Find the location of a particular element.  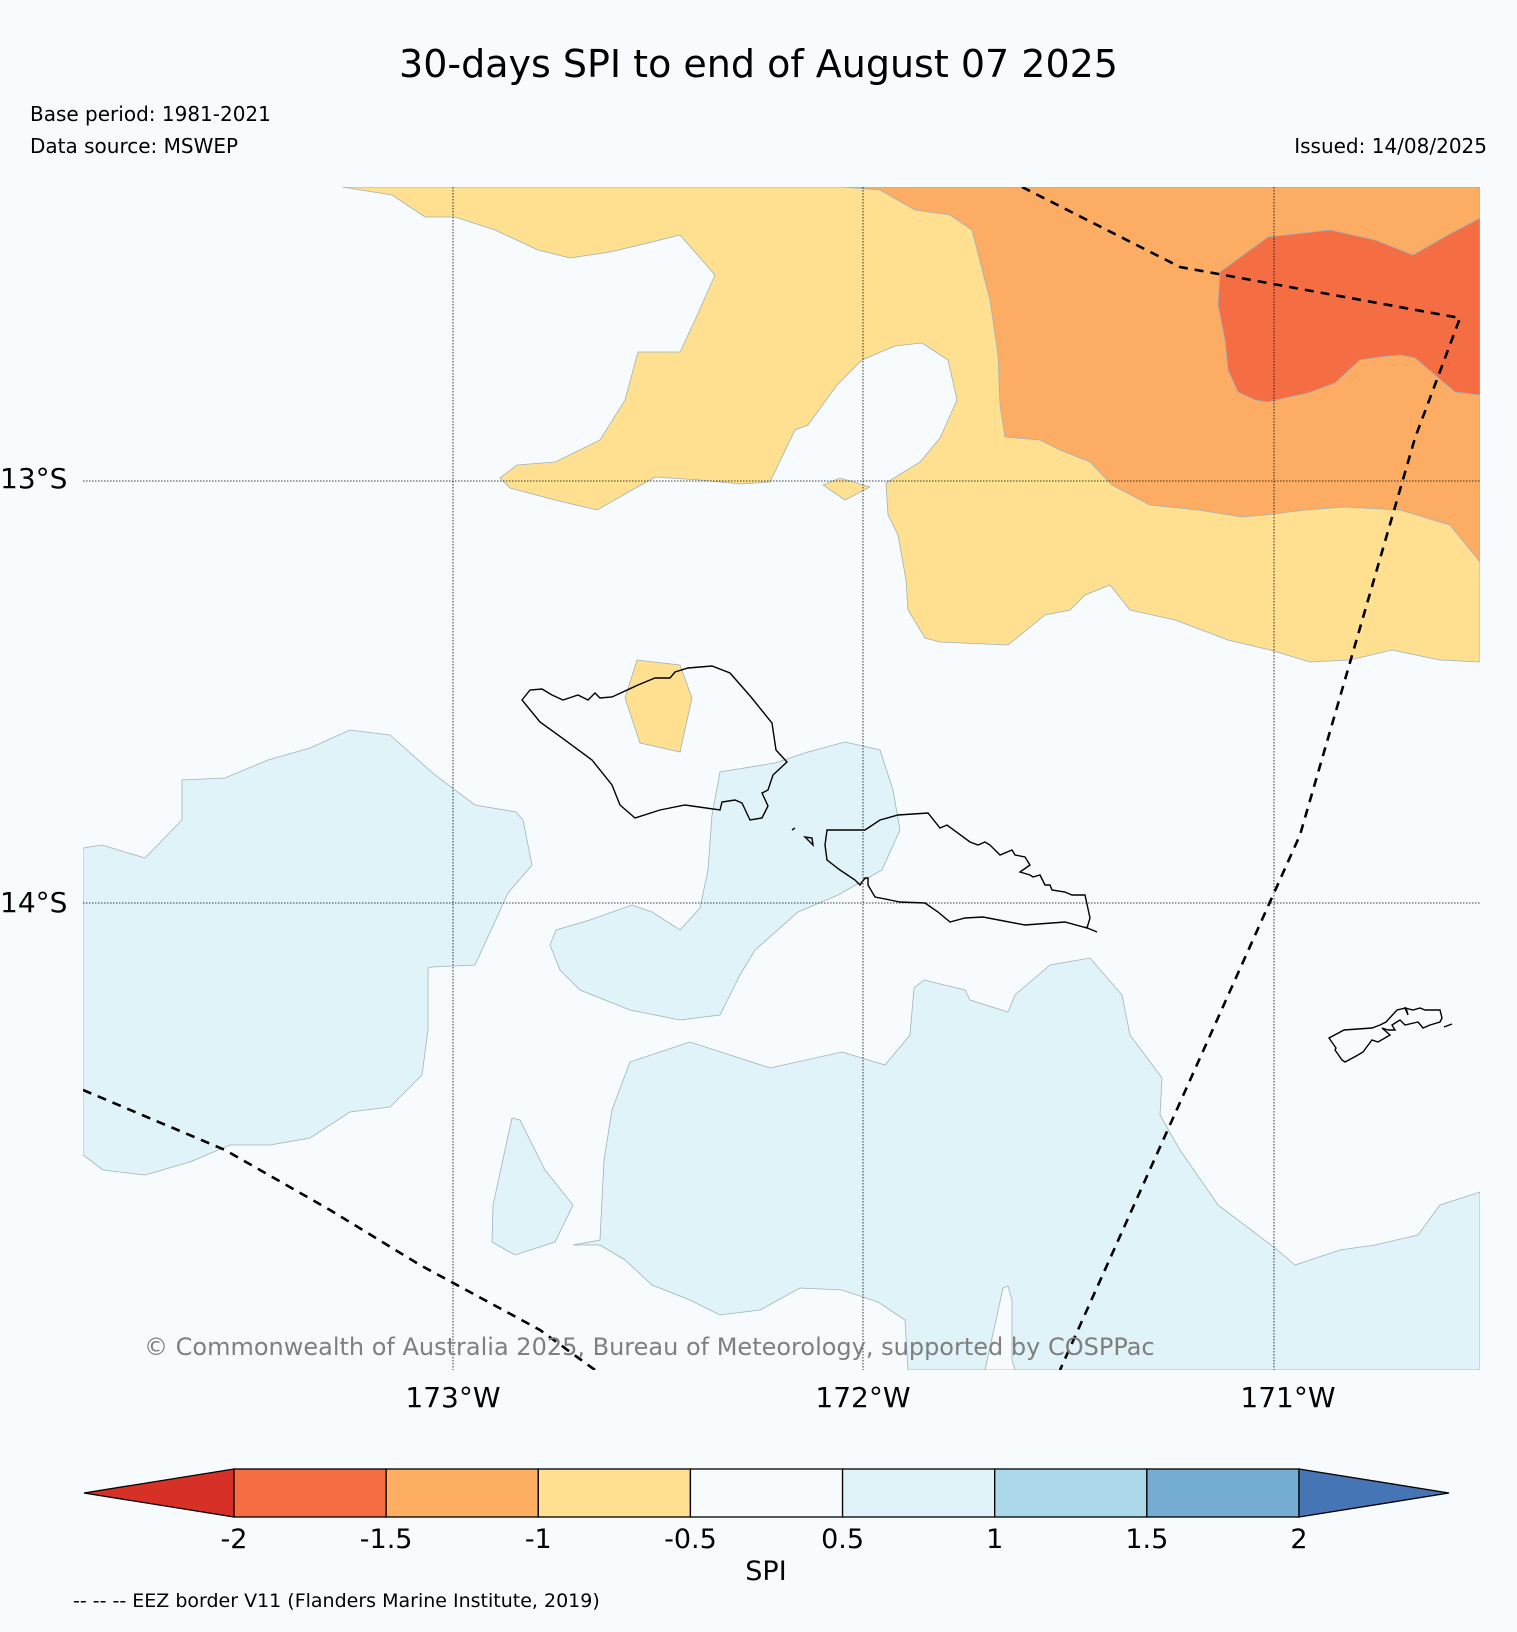

spi-region-wet-central is located at coordinates (725, 881).